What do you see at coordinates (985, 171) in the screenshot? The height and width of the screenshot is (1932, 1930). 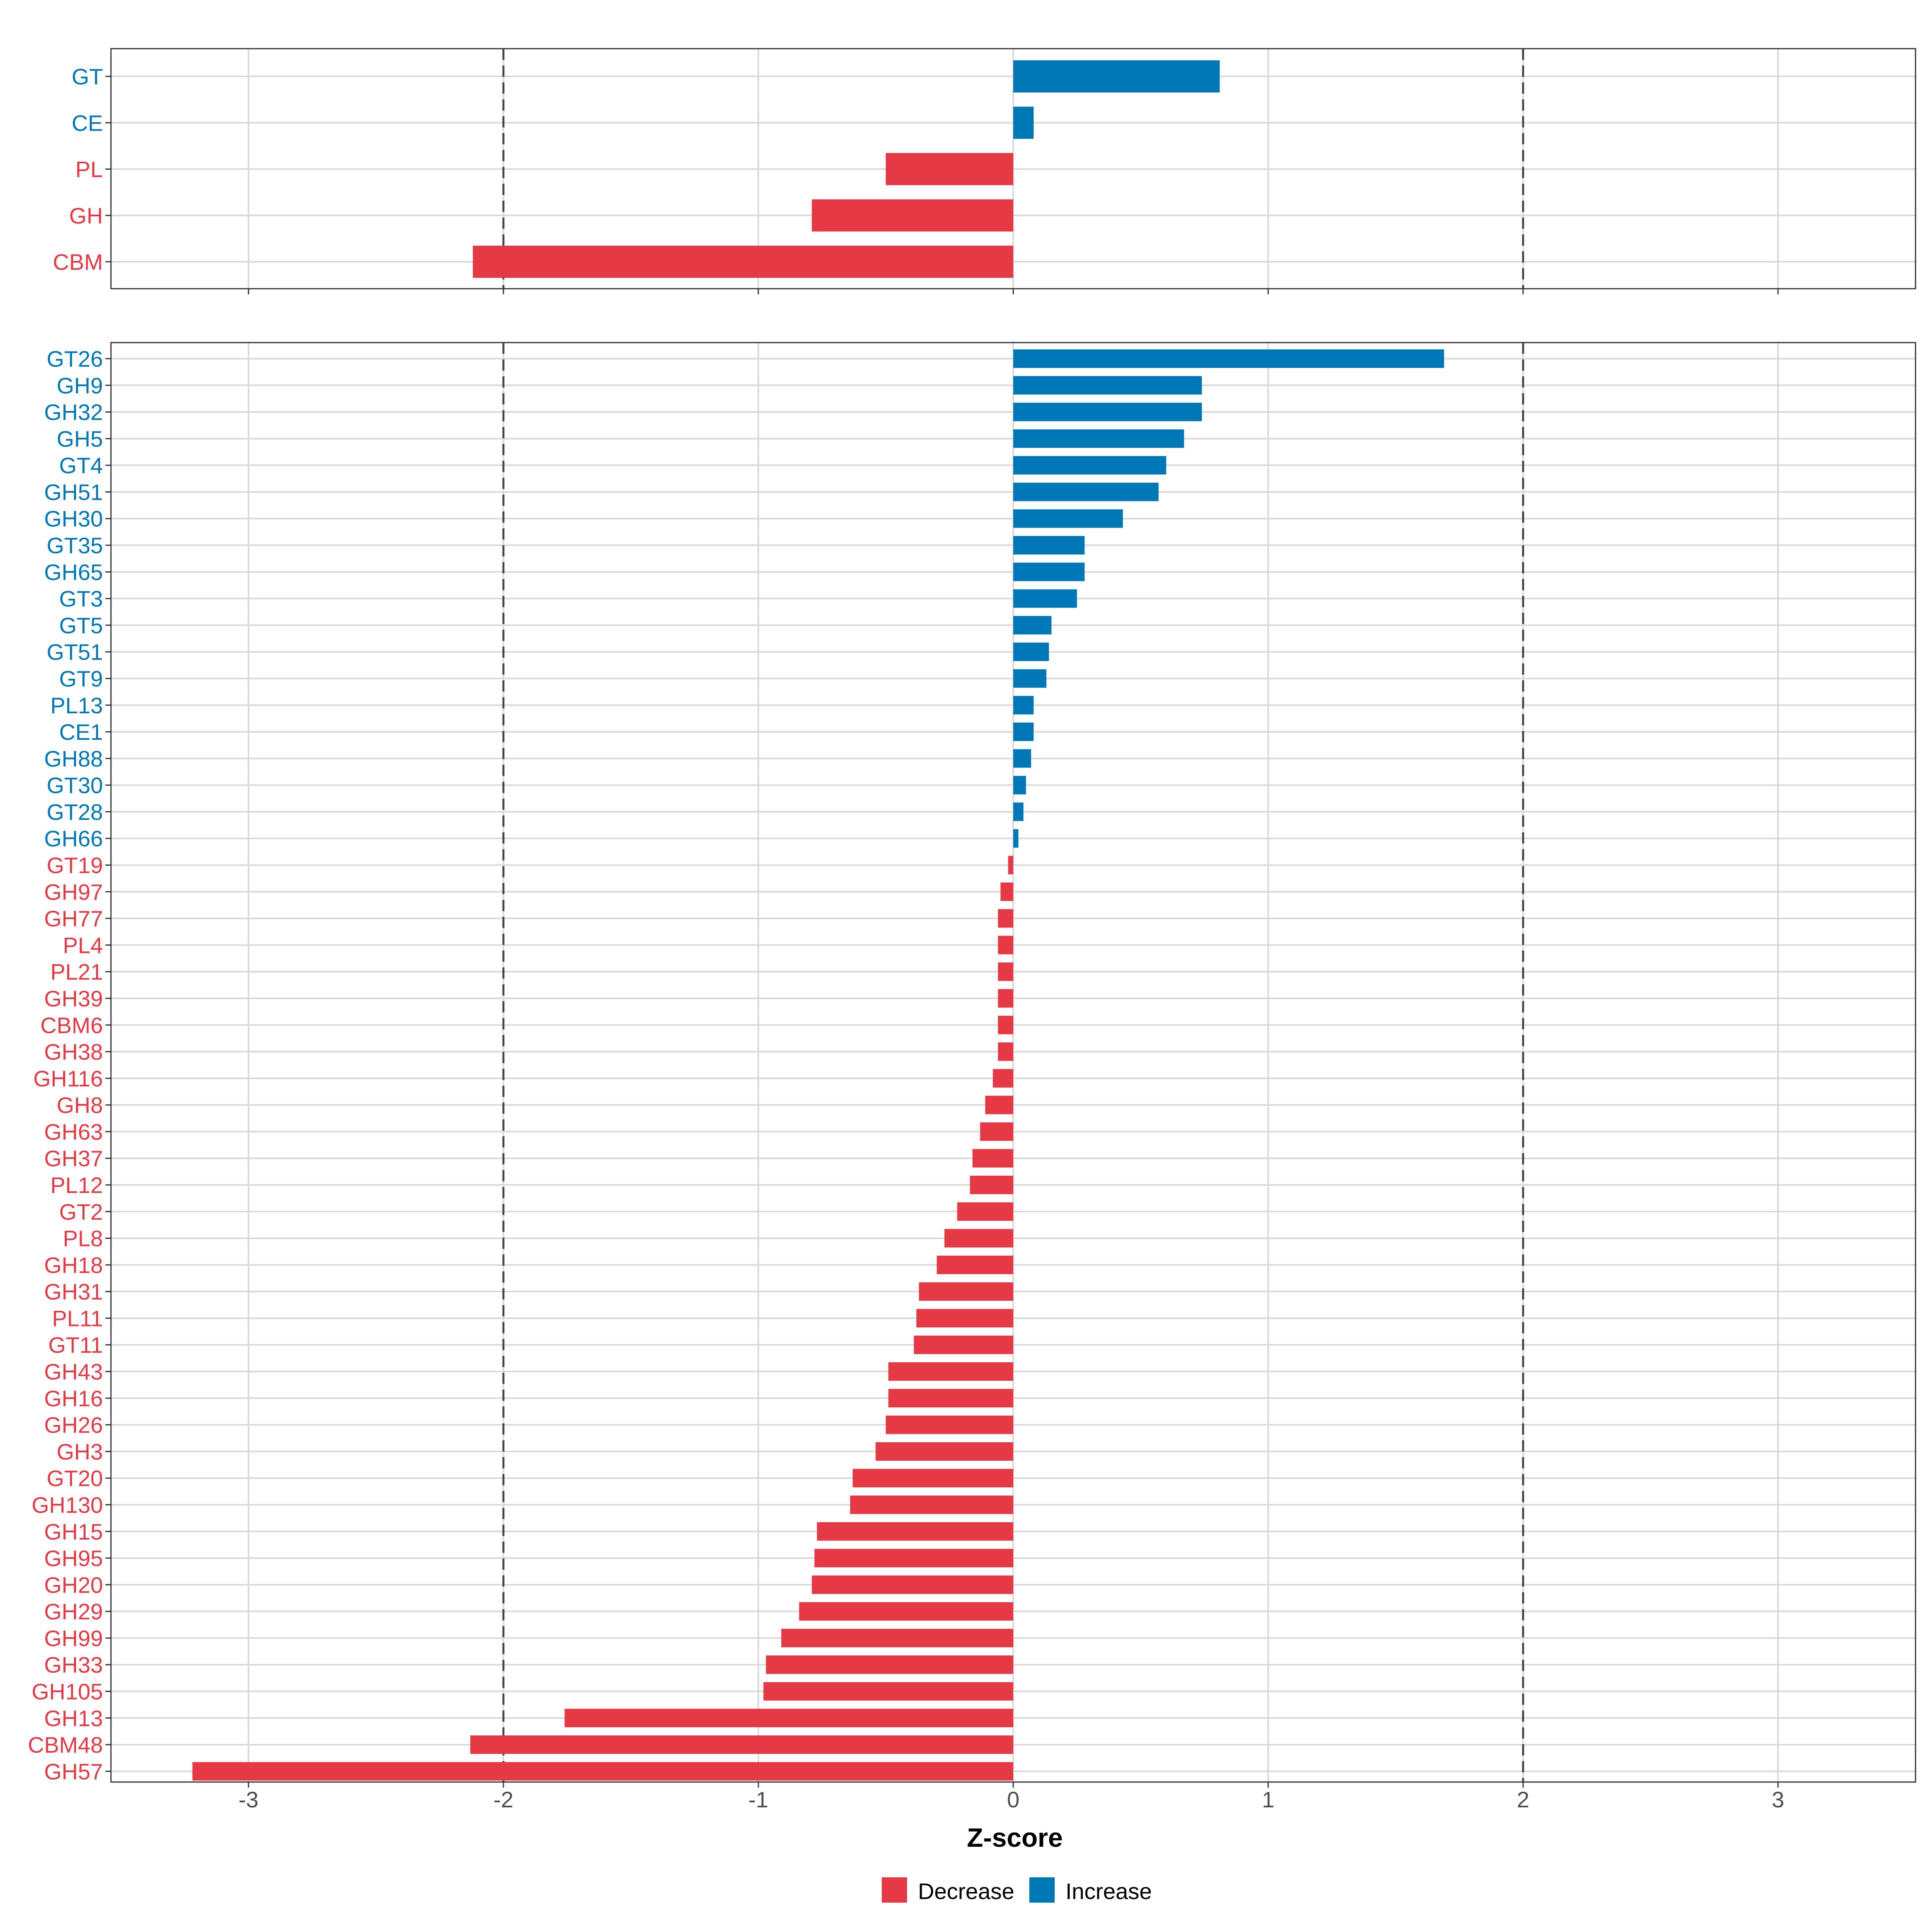 I see `top-panel: GT CE PL GH CBM` at bounding box center [985, 171].